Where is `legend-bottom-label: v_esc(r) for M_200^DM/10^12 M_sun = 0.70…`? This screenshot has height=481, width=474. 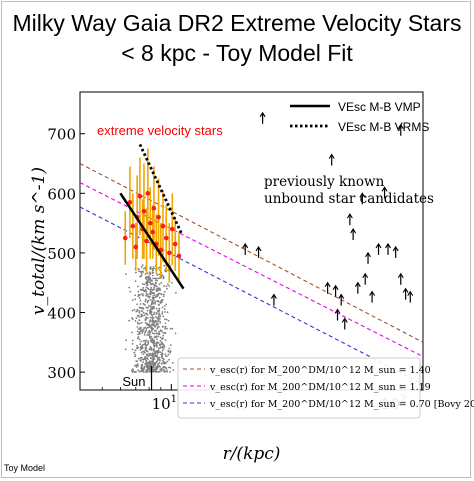 legend-bottom-label: v_esc(r) for M_200^DM/10^12 M_sun = 0.70… is located at coordinates (341, 404).